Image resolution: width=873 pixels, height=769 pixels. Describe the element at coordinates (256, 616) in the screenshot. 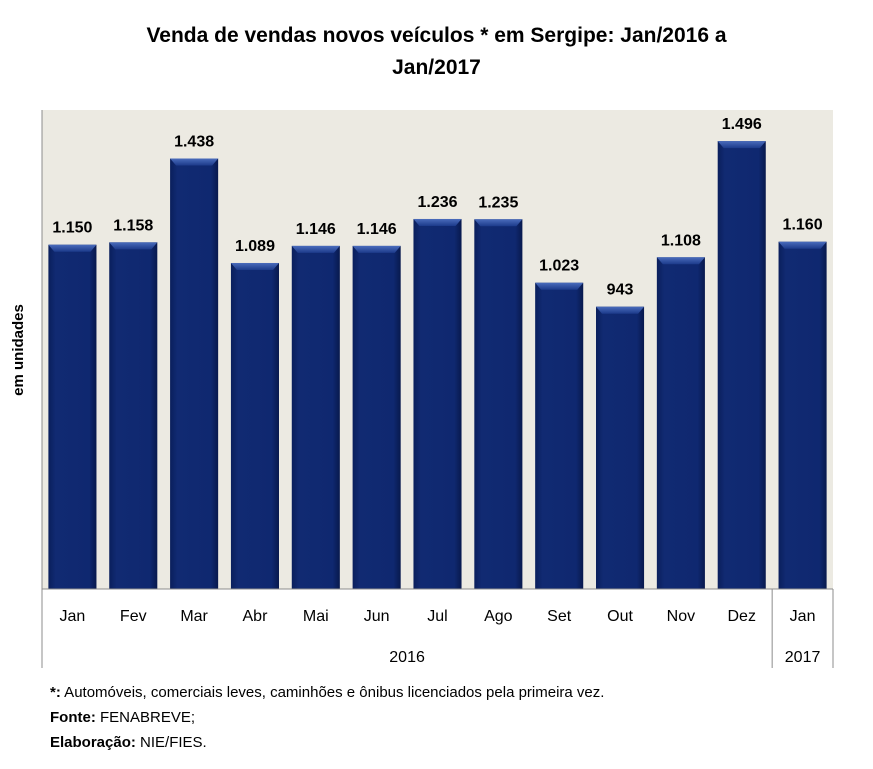

I see `x-tick-label: Abr` at that location.